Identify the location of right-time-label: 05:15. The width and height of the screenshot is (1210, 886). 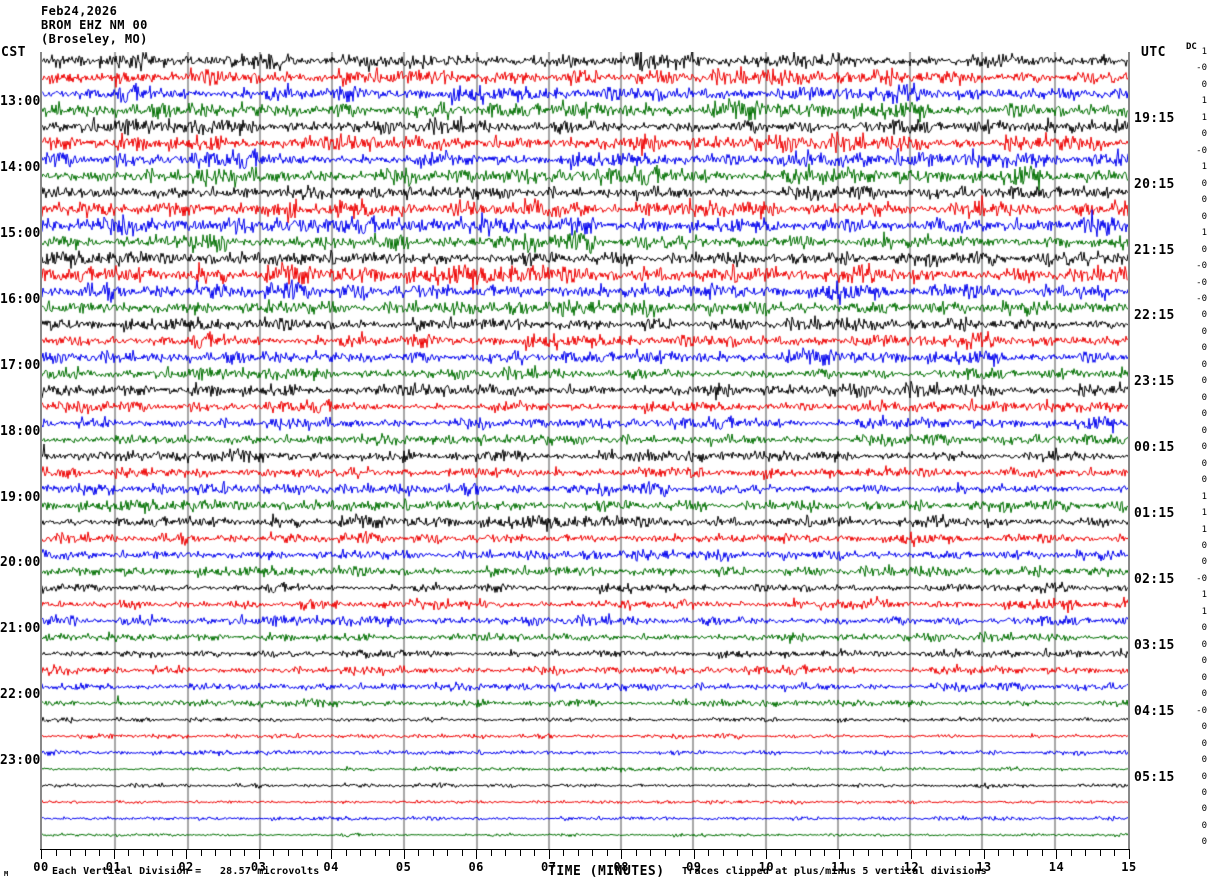
(1154, 777).